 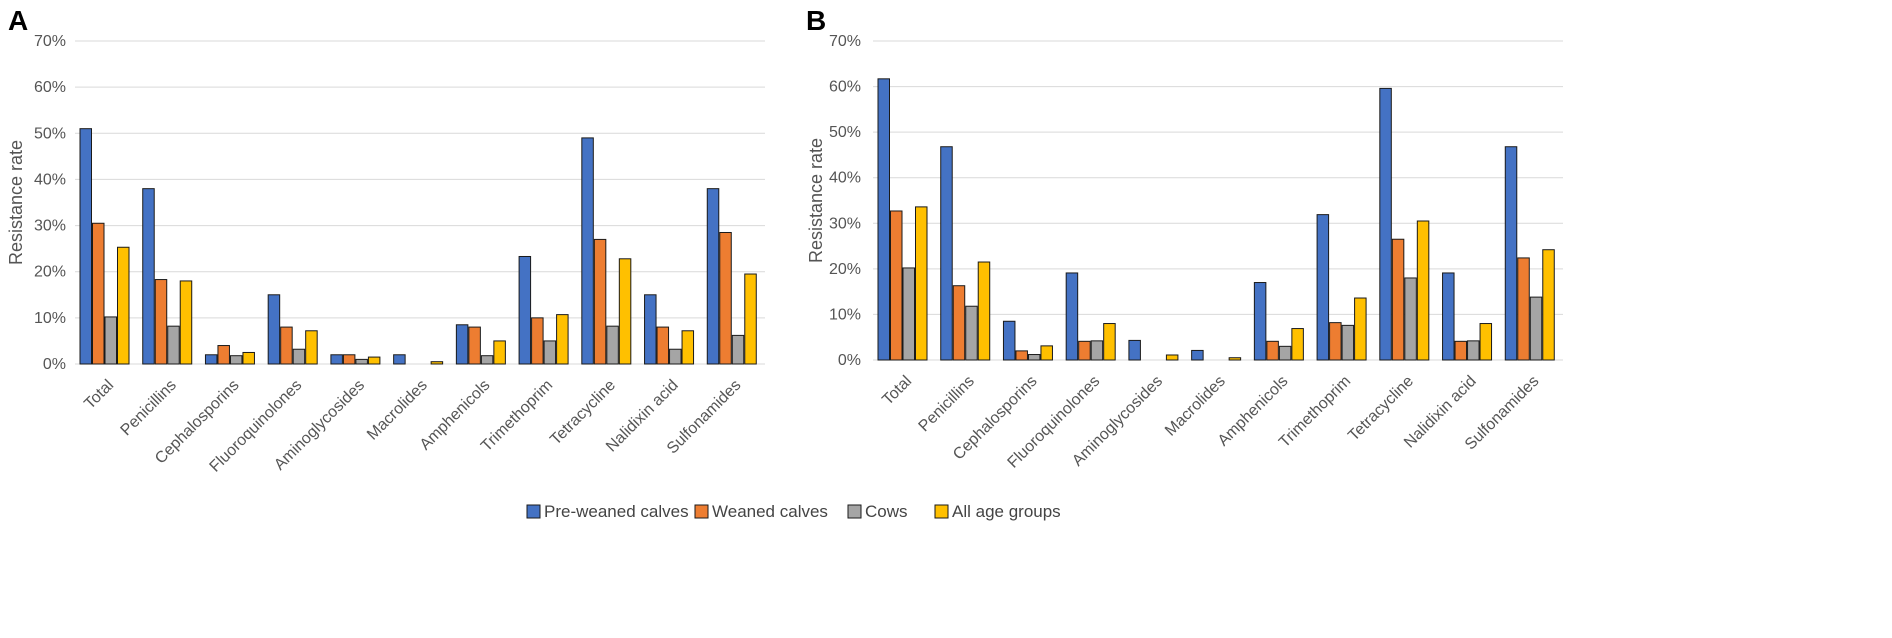 I want to click on legend-label-cows: Cows, so click(x=886, y=511).